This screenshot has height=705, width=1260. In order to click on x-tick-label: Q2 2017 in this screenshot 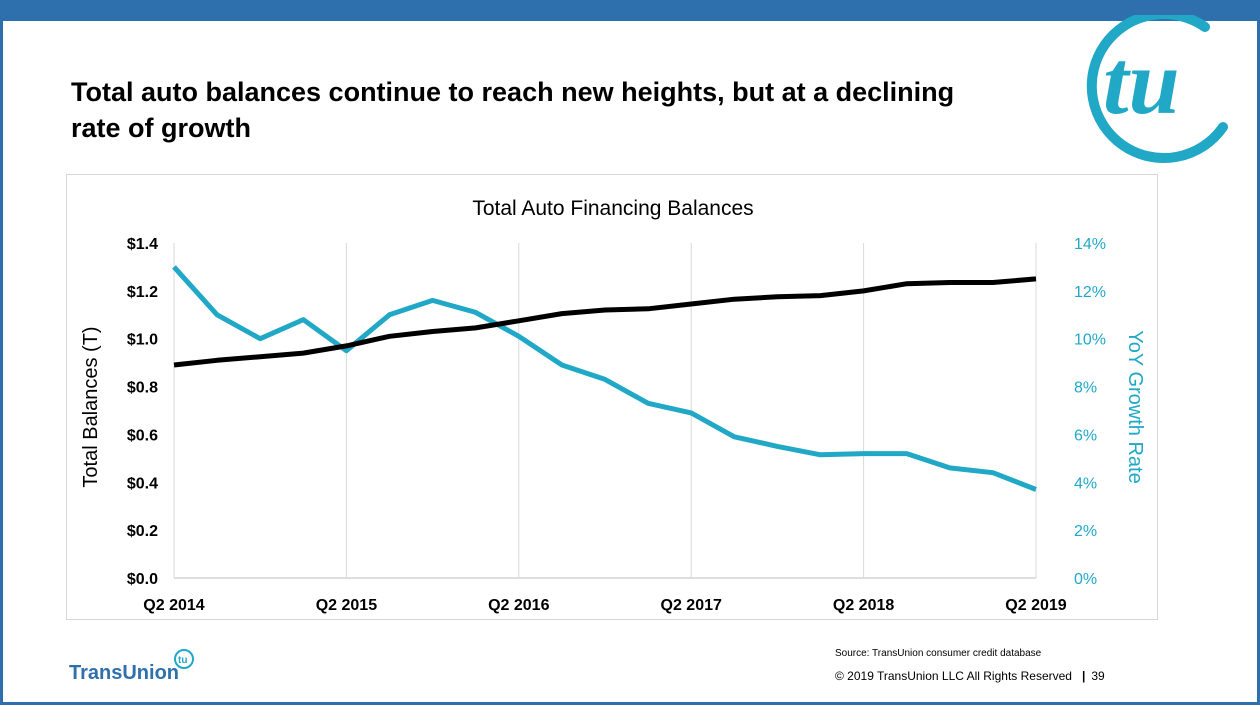, I will do `click(691, 605)`.